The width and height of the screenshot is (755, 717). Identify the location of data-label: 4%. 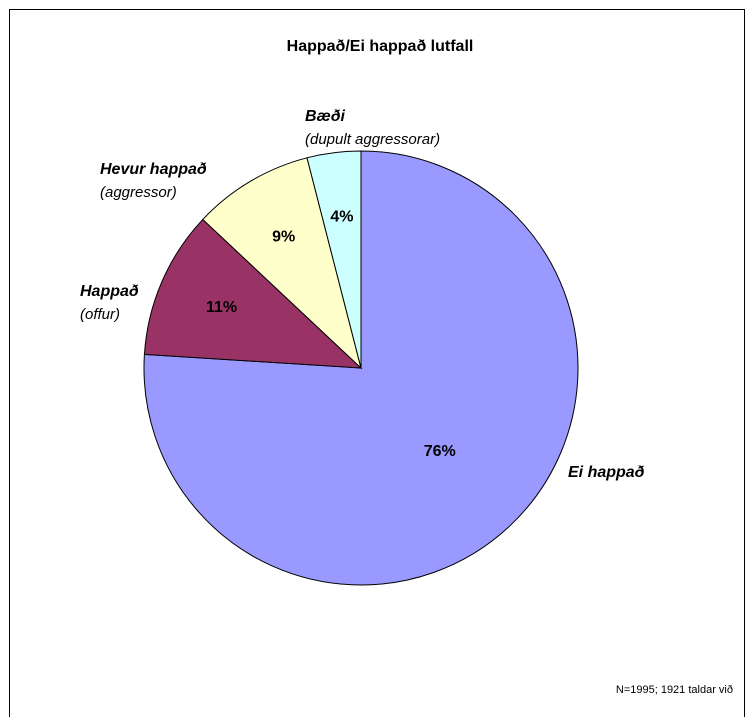
(341, 217).